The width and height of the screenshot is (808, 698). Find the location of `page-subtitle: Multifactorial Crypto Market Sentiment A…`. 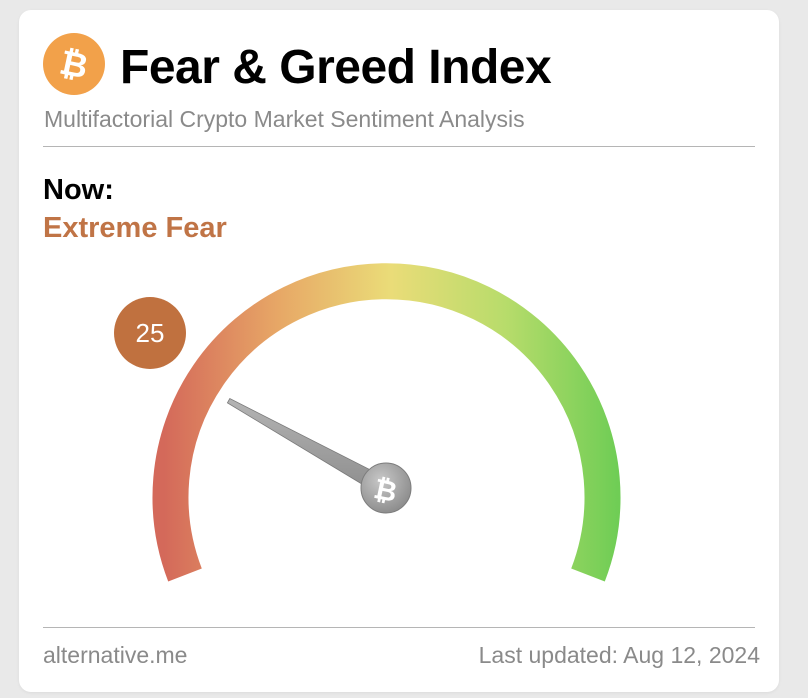

page-subtitle: Multifactorial Crypto Market Sentiment A… is located at coordinates (284, 119).